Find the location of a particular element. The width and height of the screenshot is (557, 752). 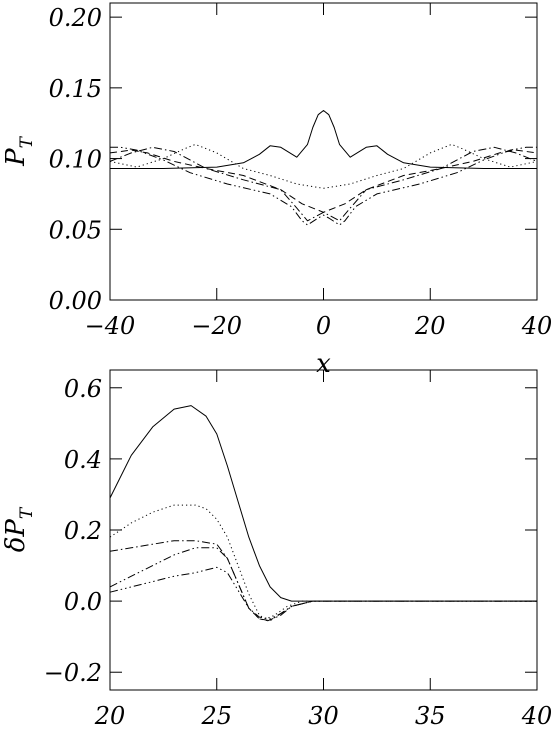

y-axis-label: PT is located at coordinates (19, 151).